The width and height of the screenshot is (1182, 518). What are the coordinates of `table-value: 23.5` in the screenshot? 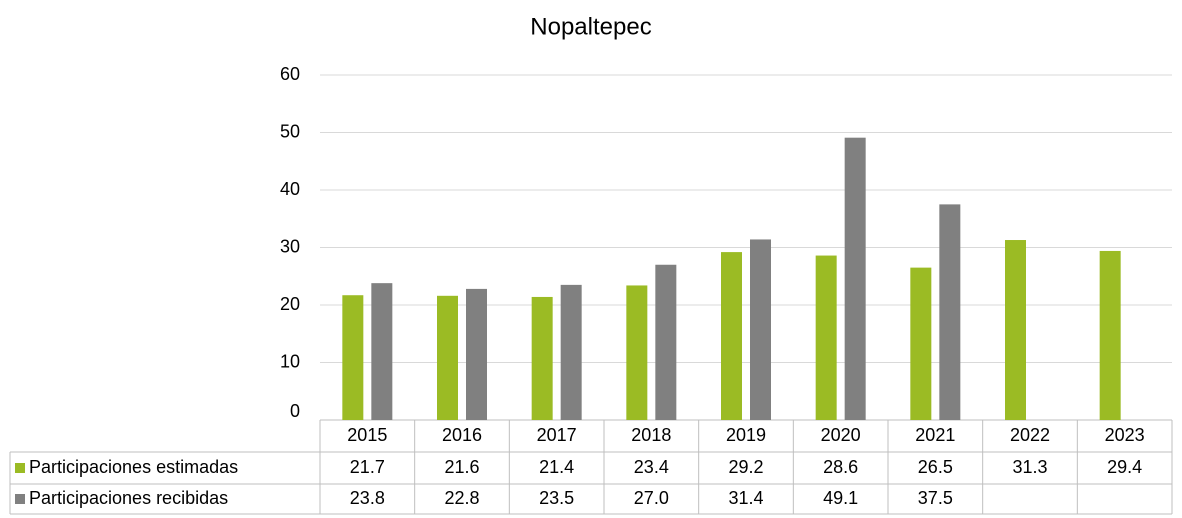 It's located at (556, 498).